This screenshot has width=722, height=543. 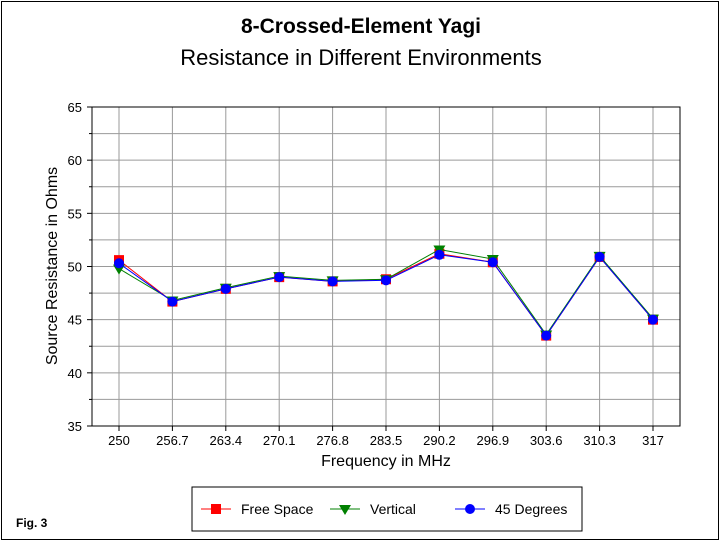 What do you see at coordinates (361, 57) in the screenshot?
I see `chart-subtitle: Resistance in Different Environments` at bounding box center [361, 57].